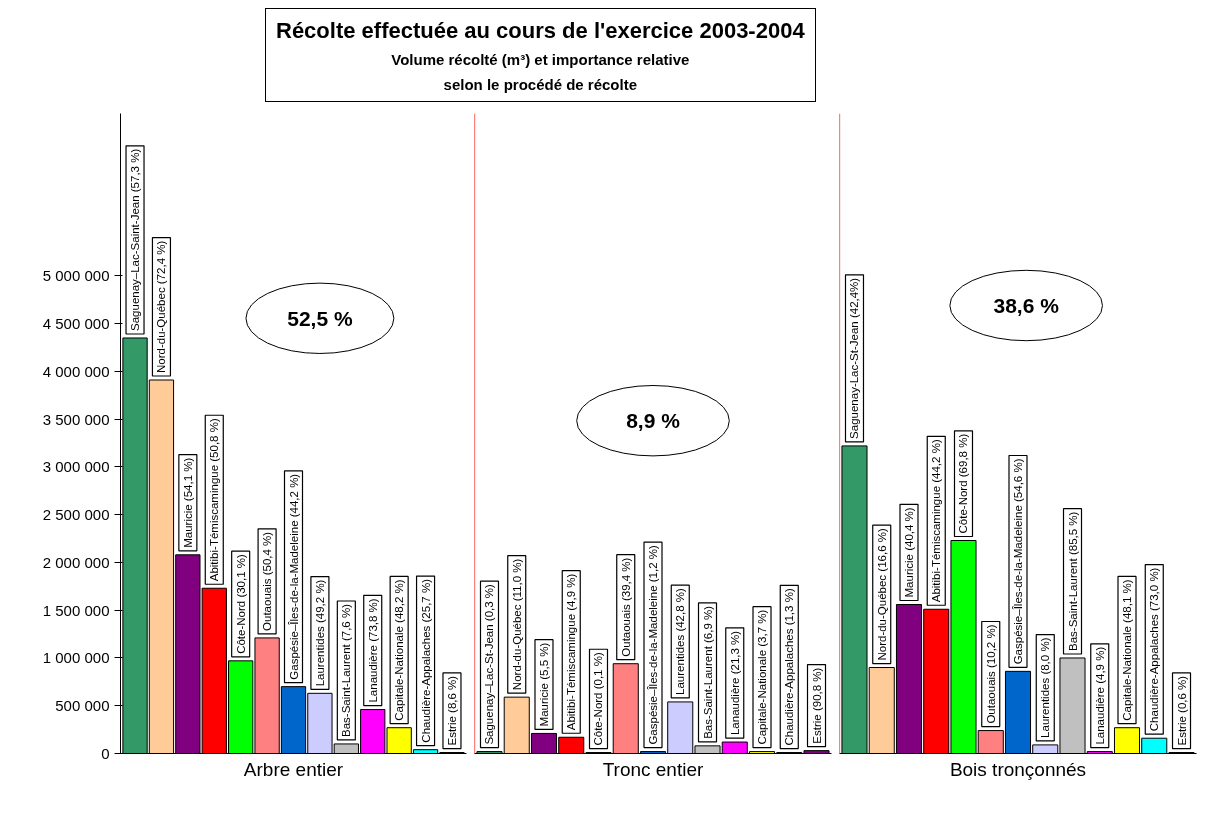 The height and width of the screenshot is (814, 1219). I want to click on x-tick-label: Côte-Nord (0,1 %), so click(598, 699).